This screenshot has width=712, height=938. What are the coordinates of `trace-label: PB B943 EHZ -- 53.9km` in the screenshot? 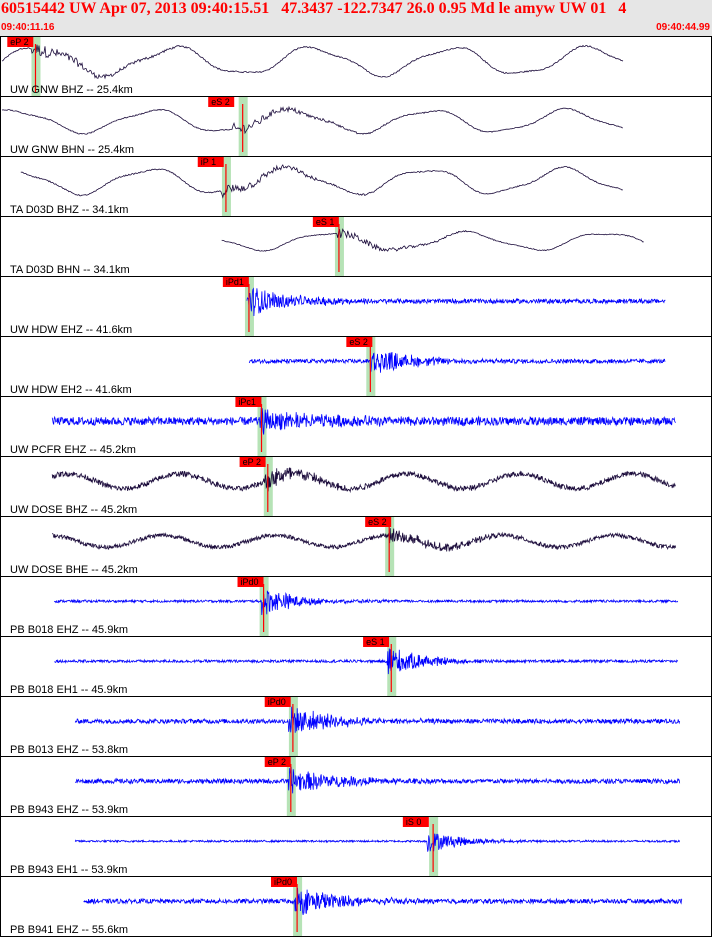 It's located at (69, 810).